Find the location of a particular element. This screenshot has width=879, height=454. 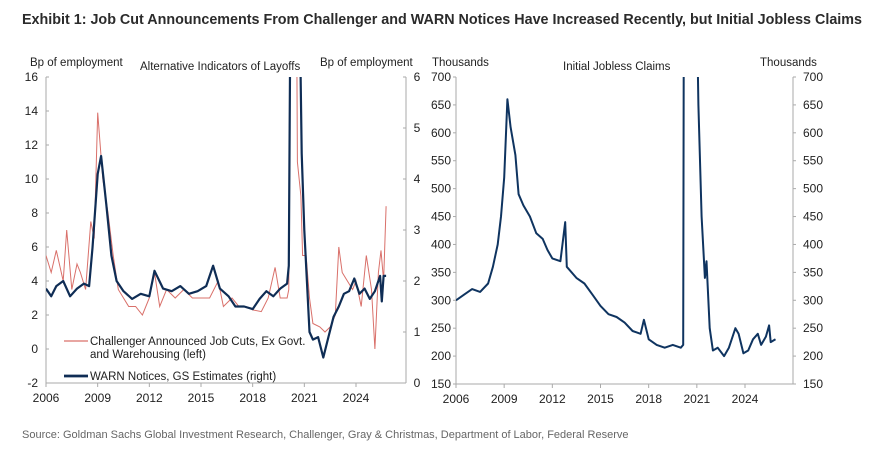

y-right-tick-label: 400 is located at coordinates (813, 244).